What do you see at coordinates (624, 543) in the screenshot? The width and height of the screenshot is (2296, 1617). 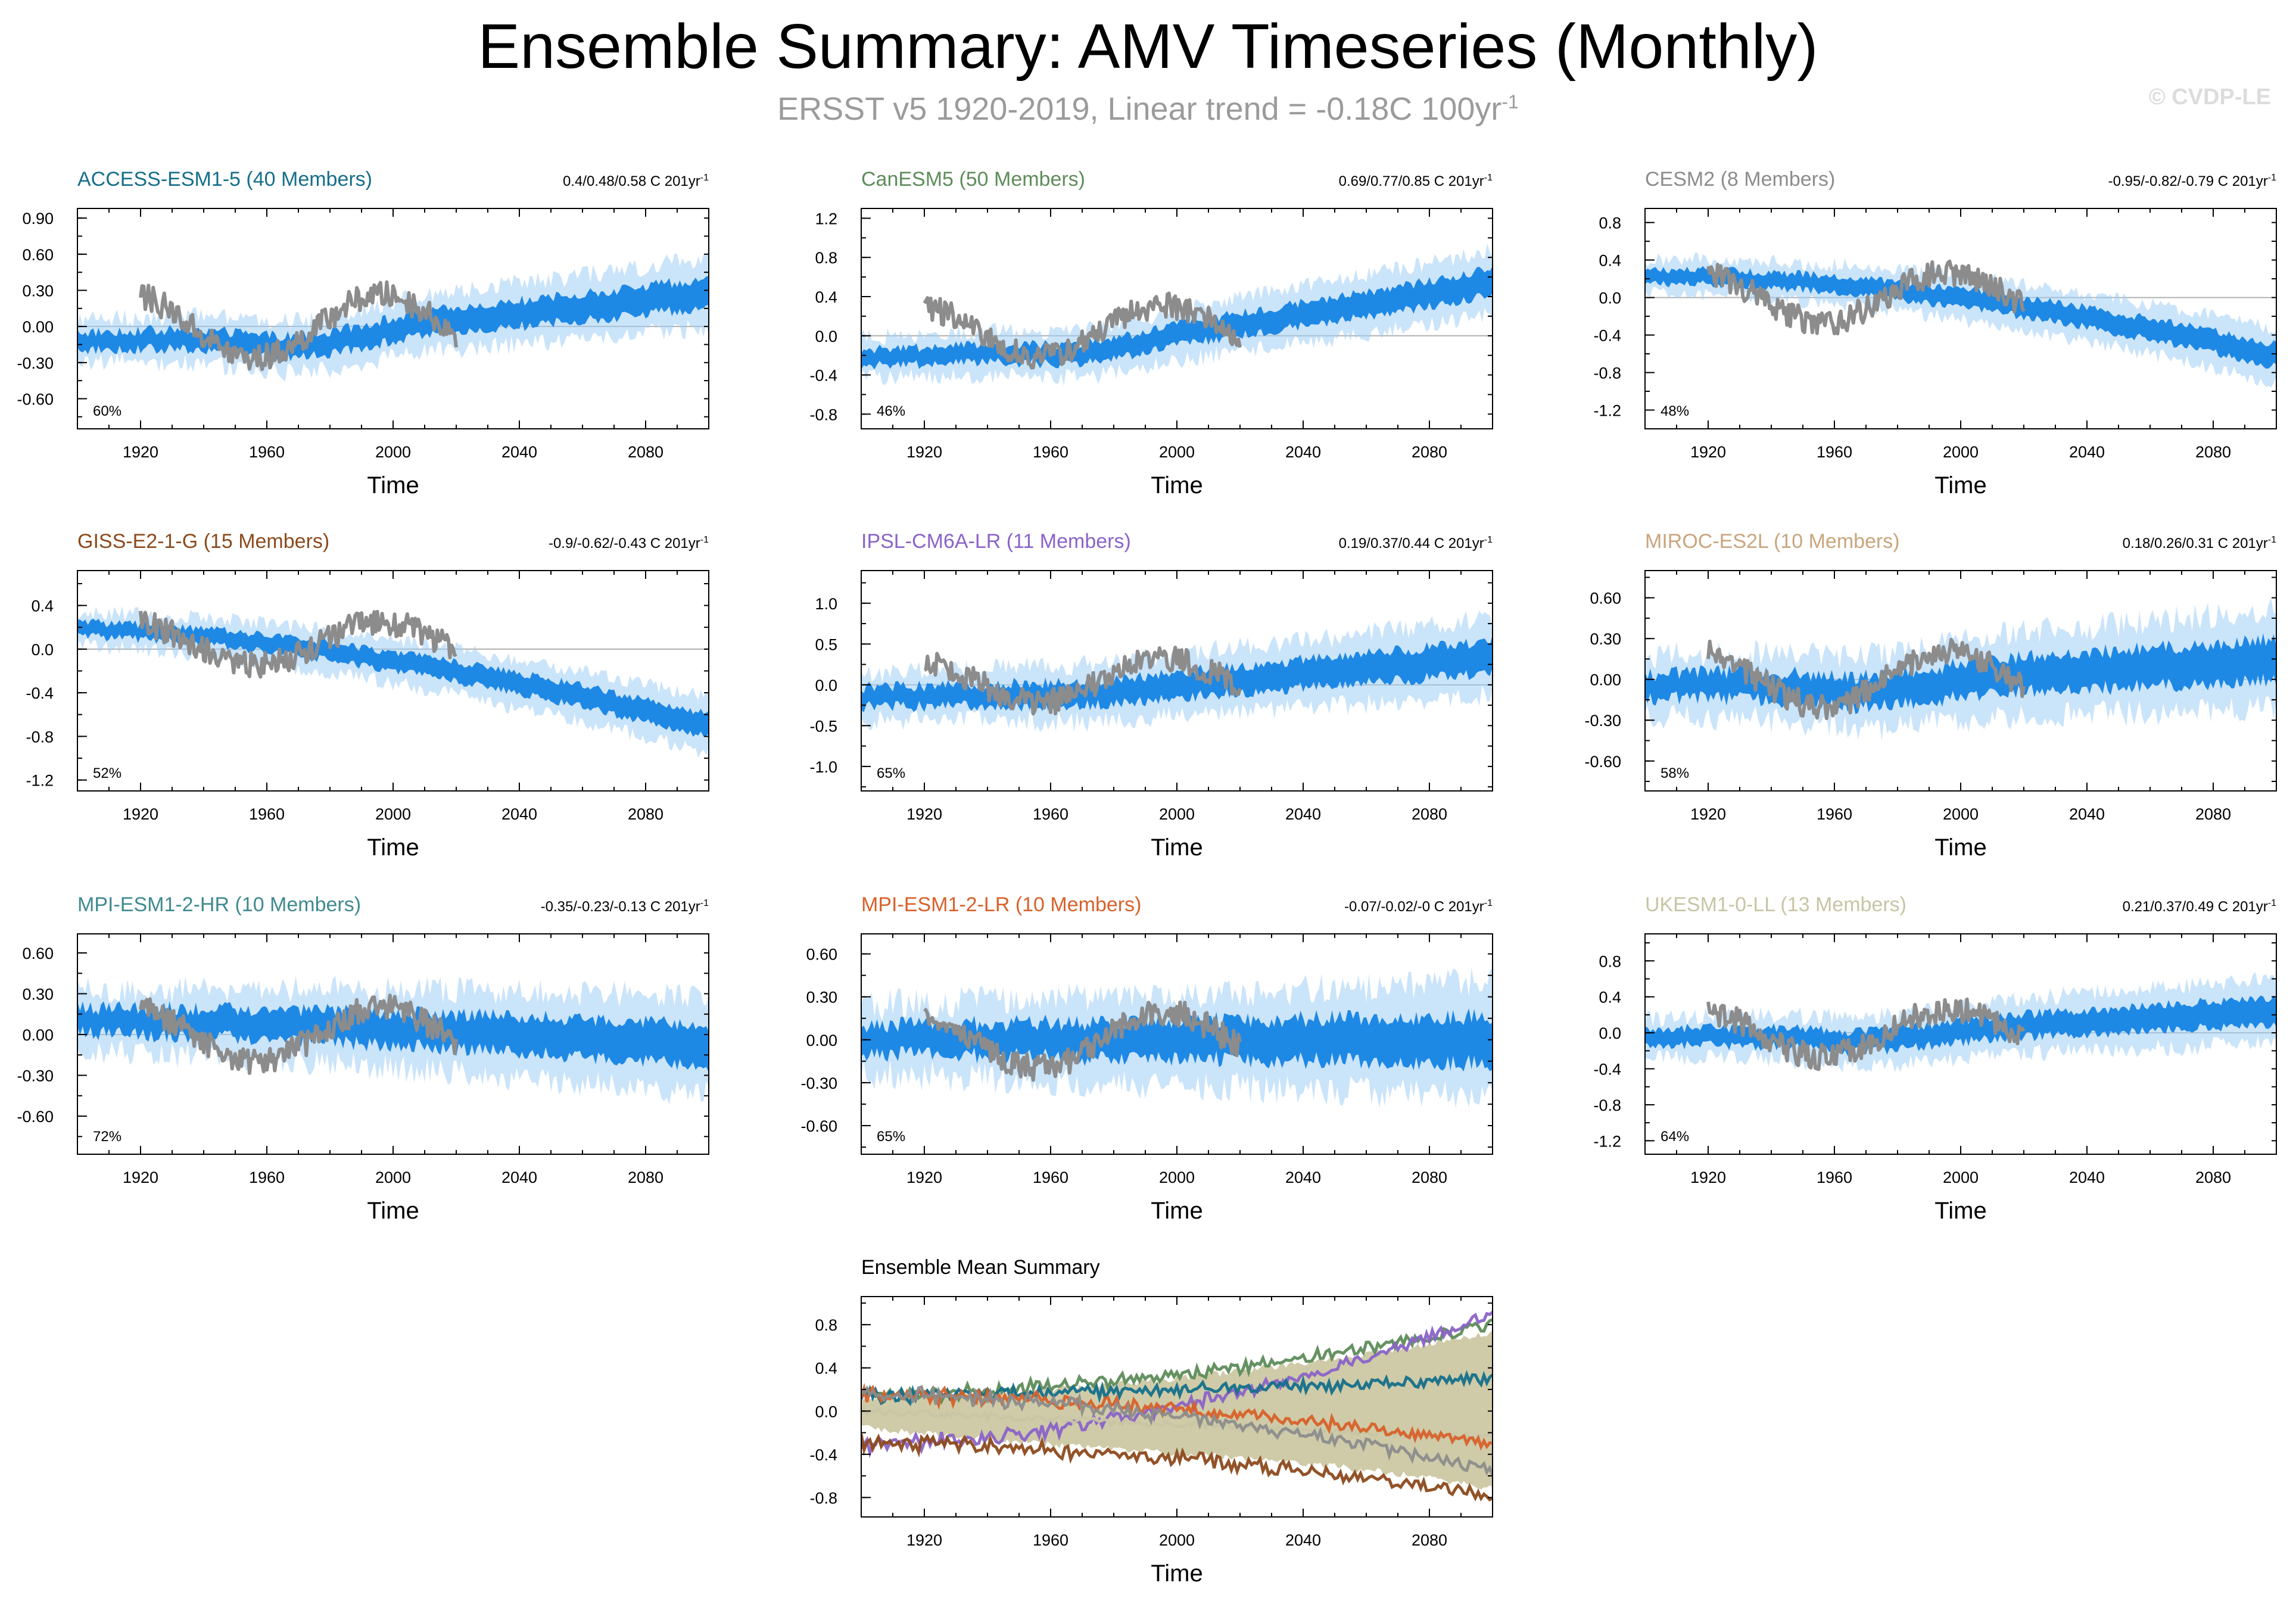 I see `trend-text: -0.9/-0.62/-0.43 C 201yr` at bounding box center [624, 543].